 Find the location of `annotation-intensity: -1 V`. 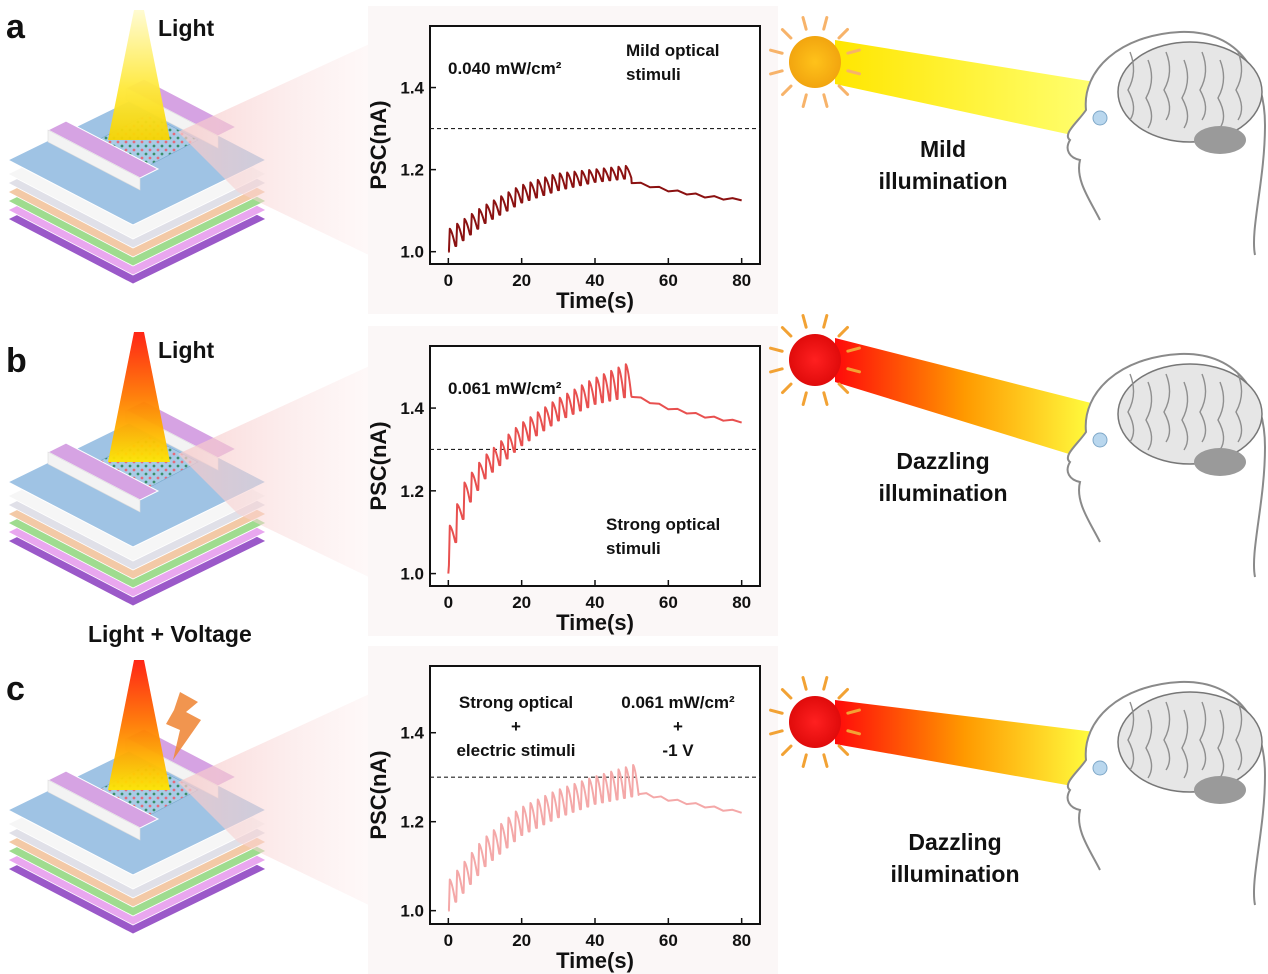

annotation-intensity: -1 V is located at coordinates (678, 750).